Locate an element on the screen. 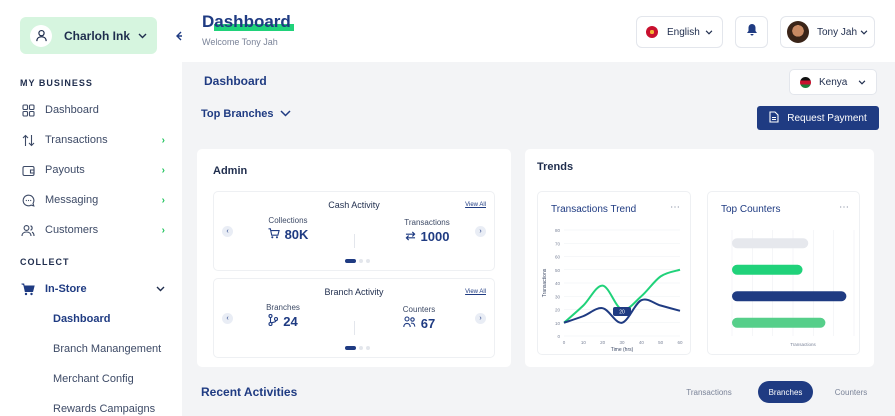 This screenshot has height=416, width=895. tab-transactions: Transactions is located at coordinates (709, 392).